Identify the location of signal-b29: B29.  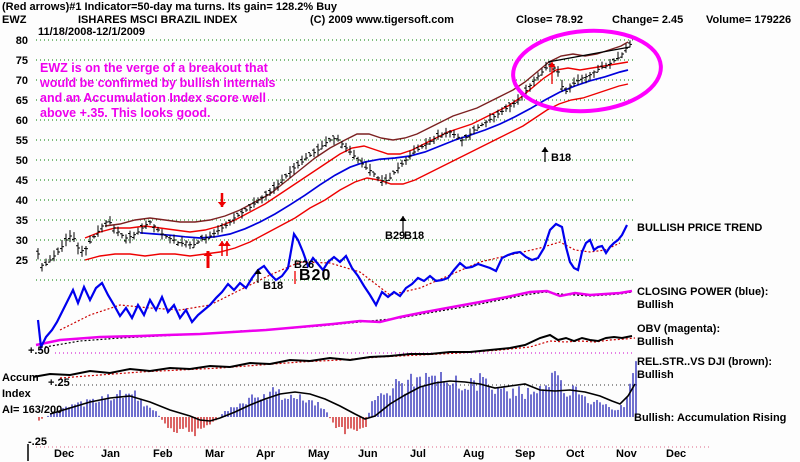
(395, 236).